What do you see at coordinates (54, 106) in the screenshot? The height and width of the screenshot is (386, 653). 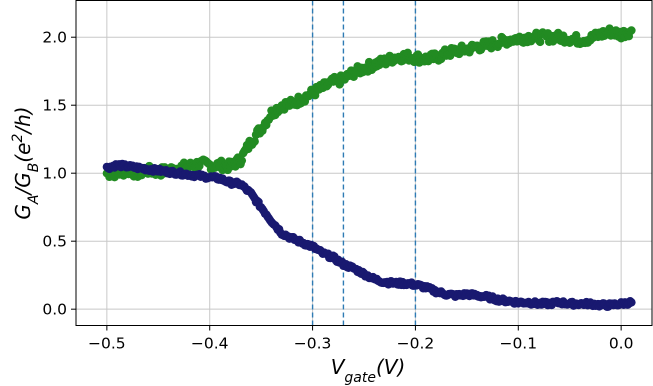 I see `y-tick-label: 1.5` at bounding box center [54, 106].